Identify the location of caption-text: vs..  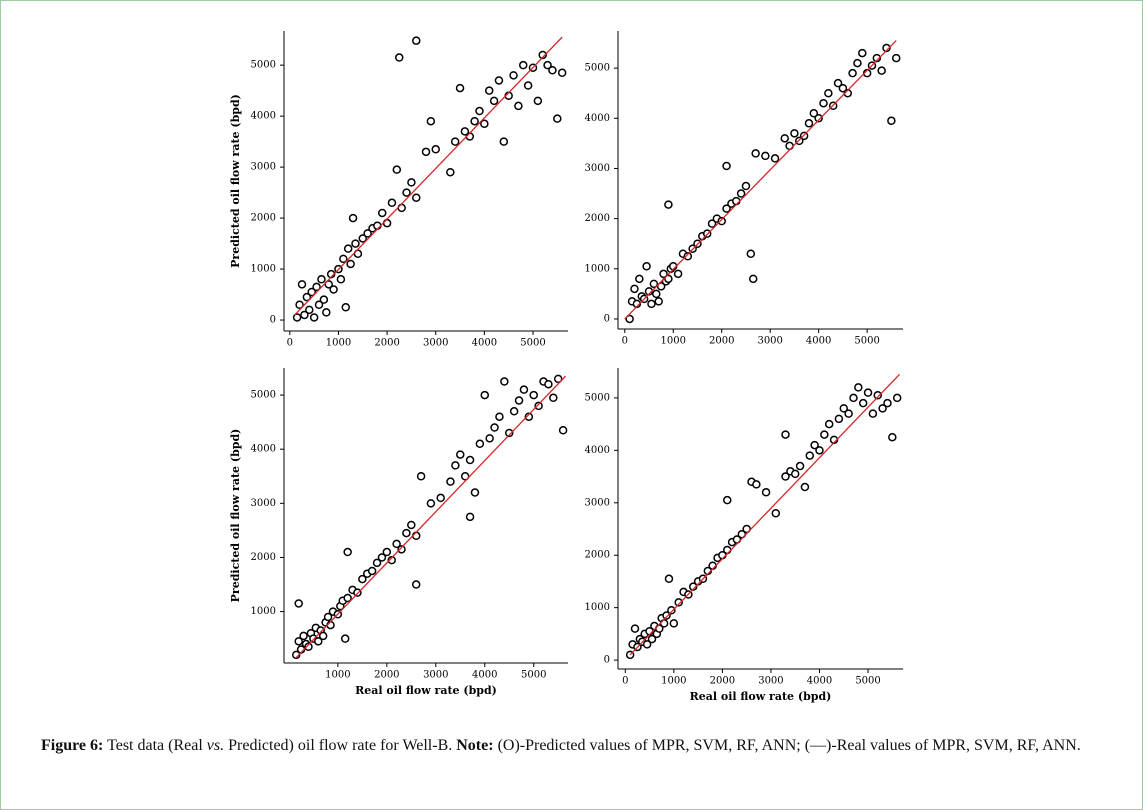
(215, 745).